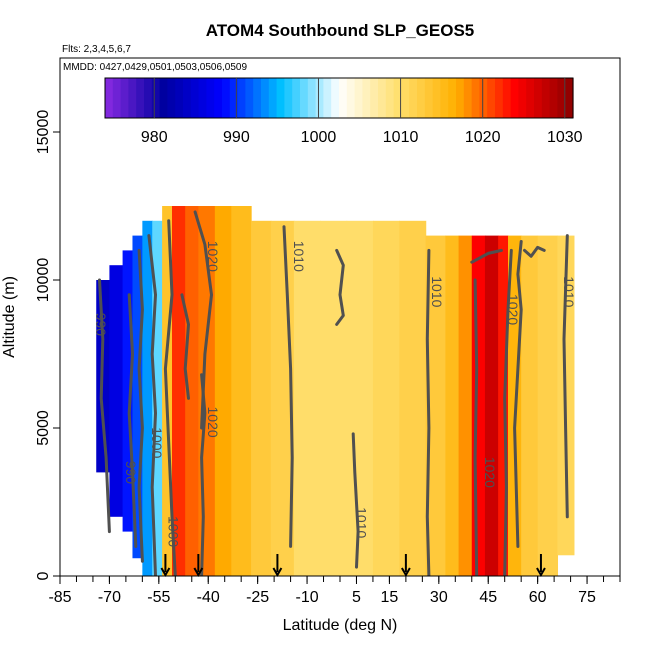  I want to click on colorbar-border, so click(339, 98).